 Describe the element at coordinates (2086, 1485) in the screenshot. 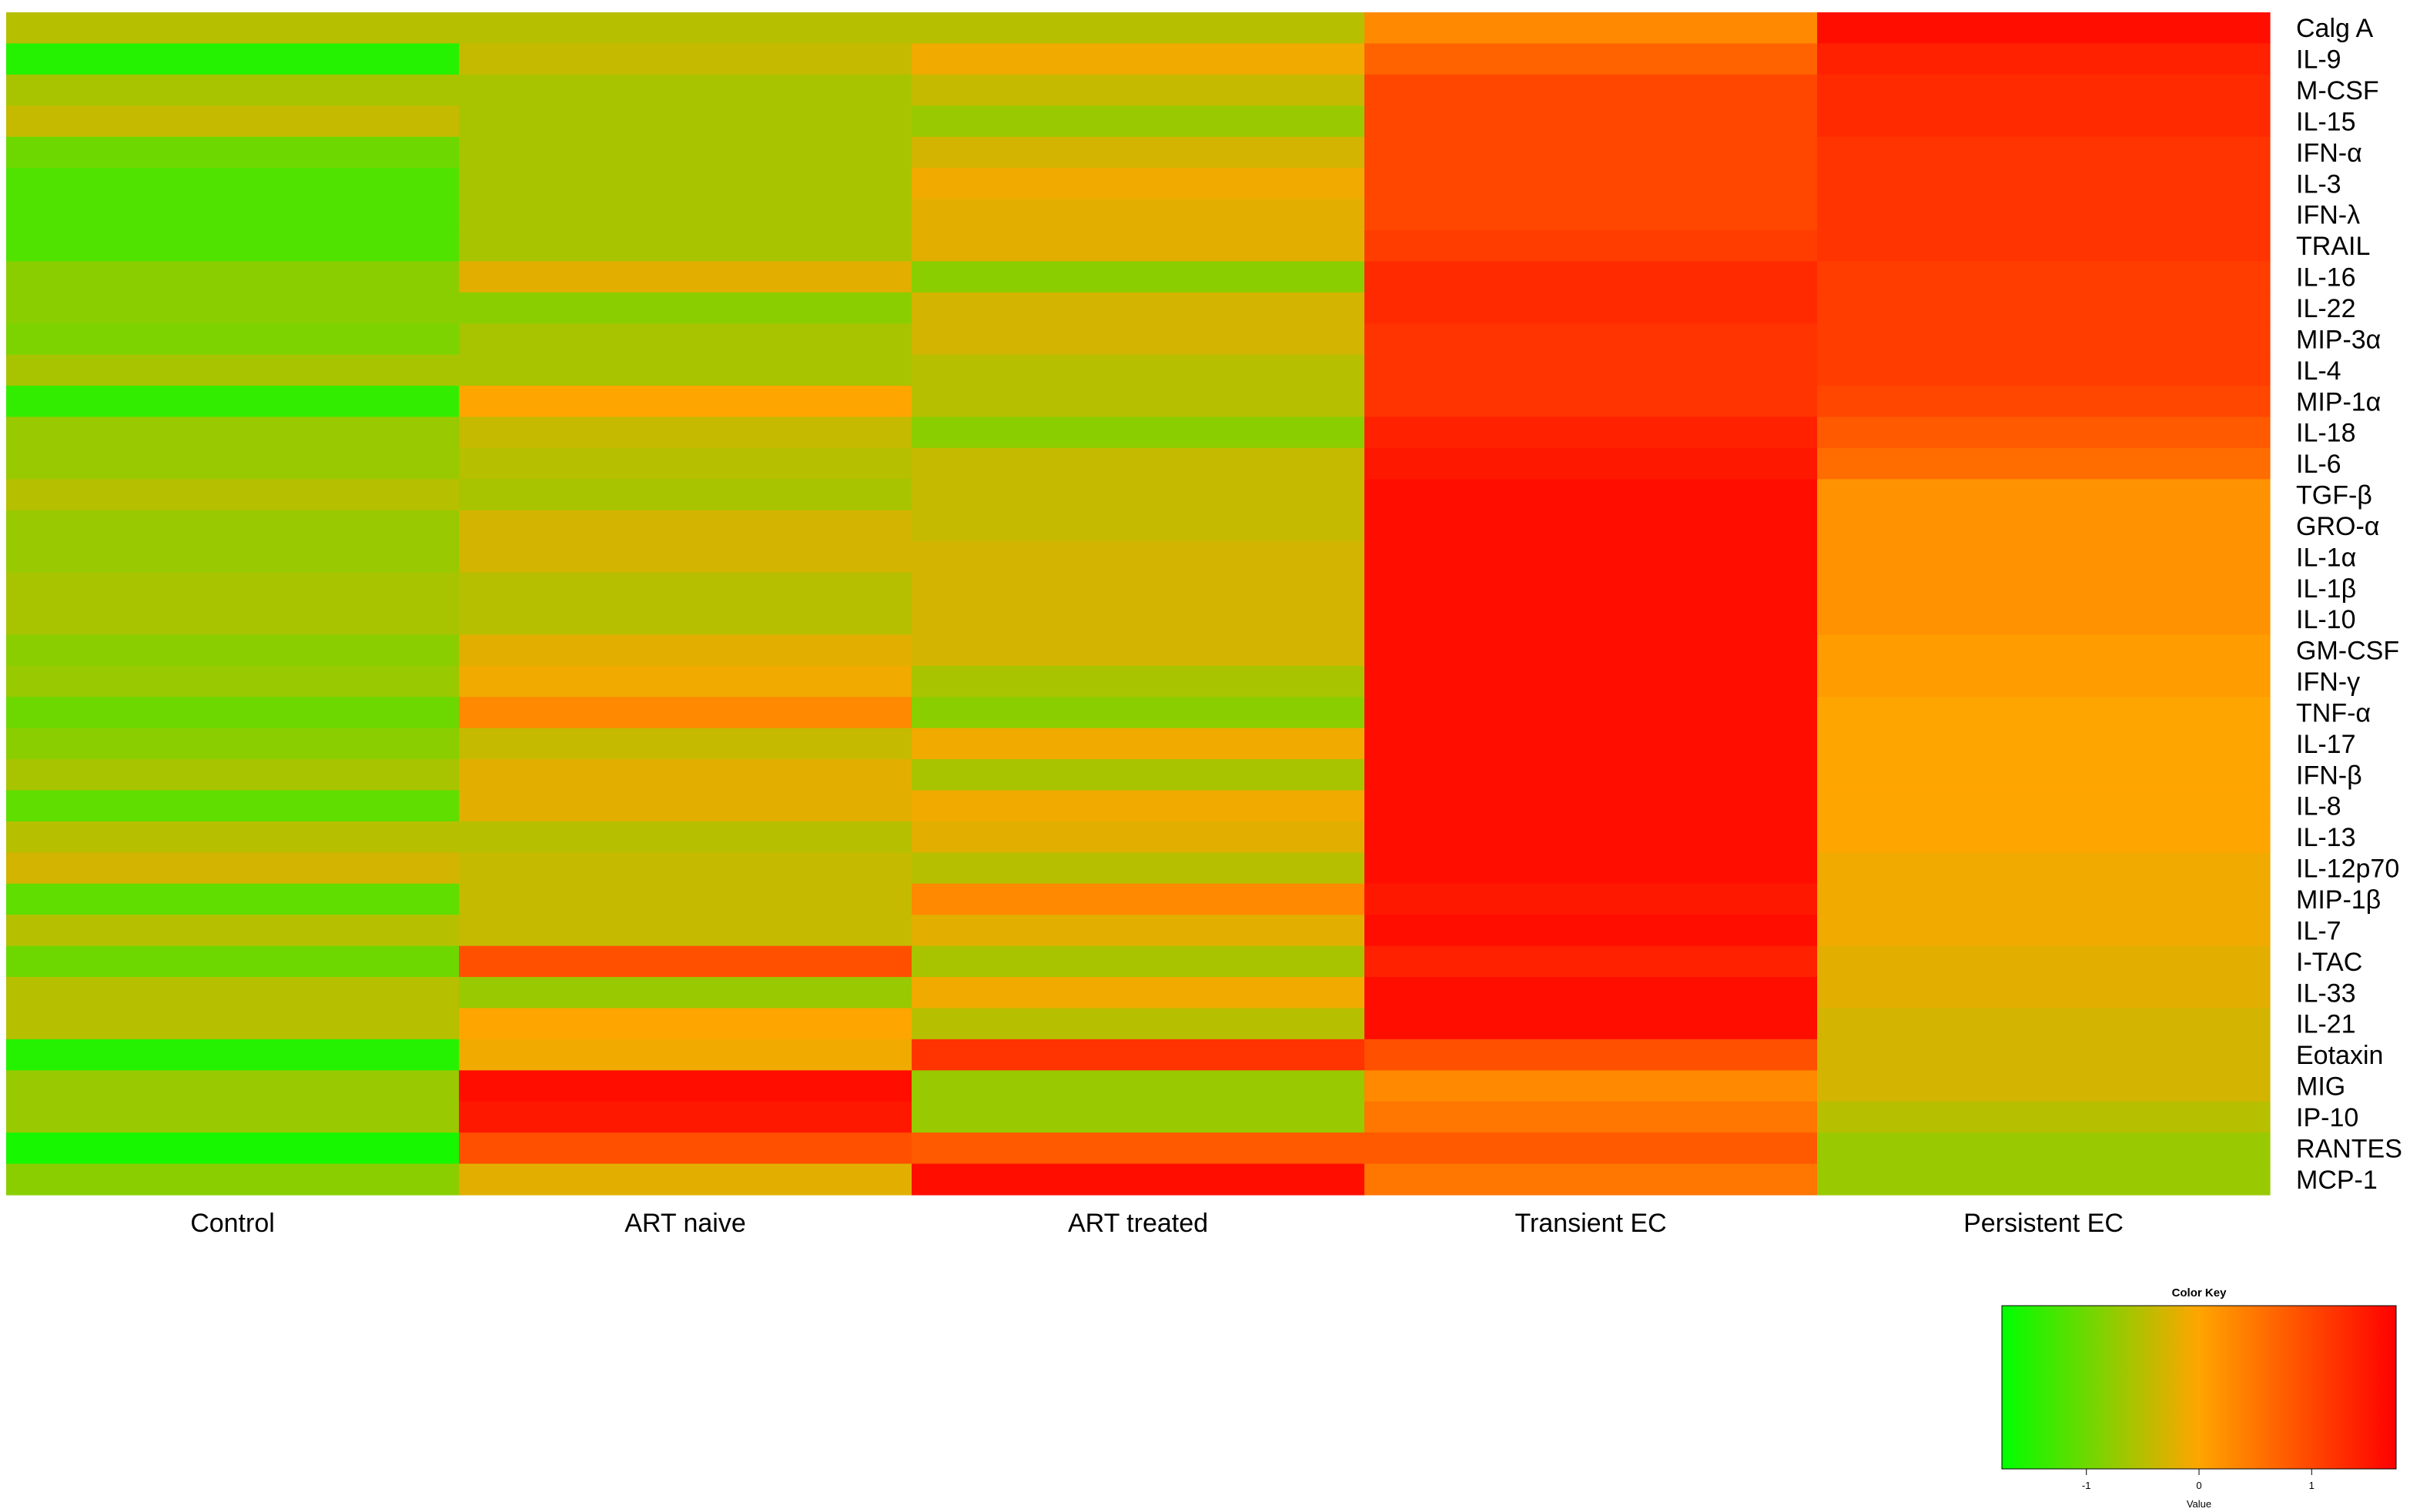

I see `color-key-tick-label: -1` at that location.